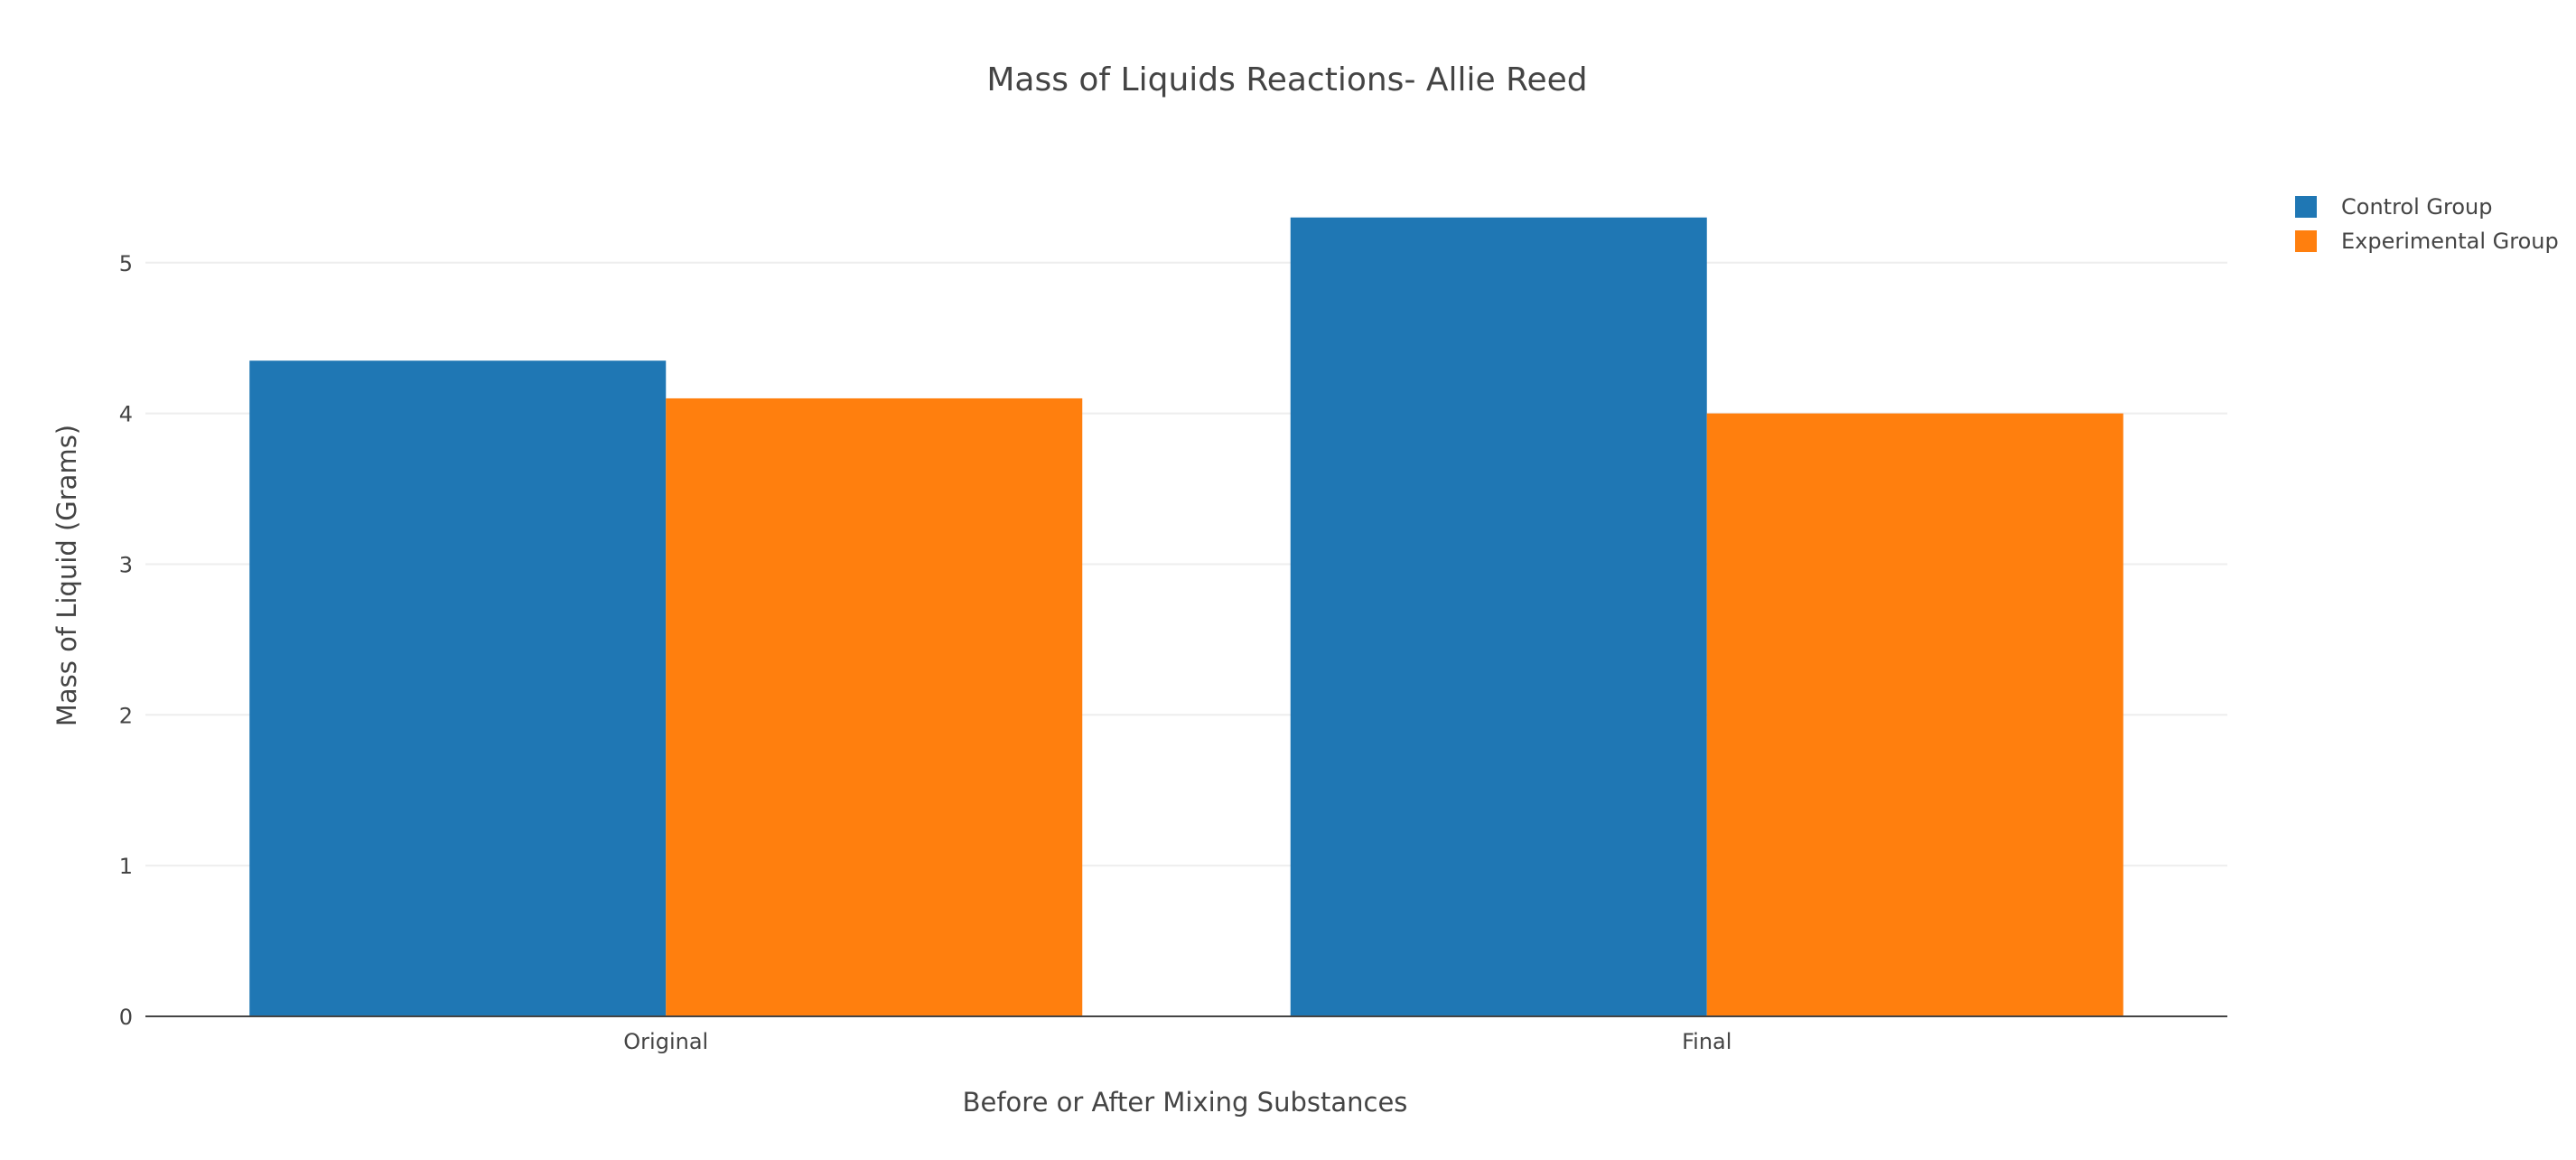 This screenshot has height=1160, width=2576. I want to click on y-tick-label: 4, so click(126, 415).